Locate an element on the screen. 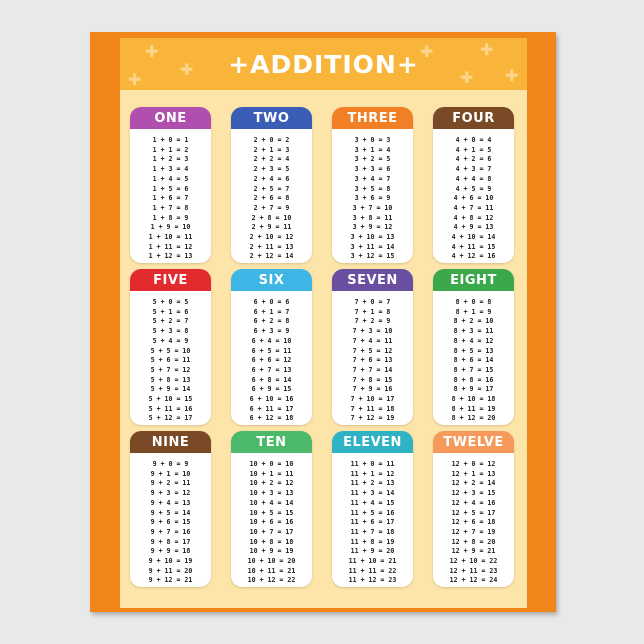 This screenshot has width=644, height=644. equation: 5 + 3 = 8 is located at coordinates (170, 331).